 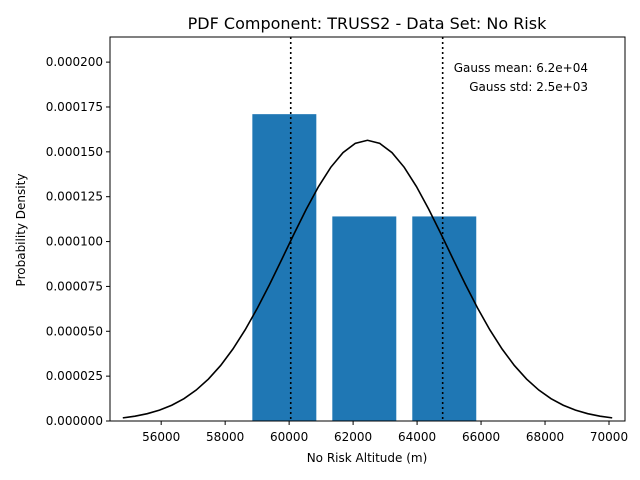 I want to click on x-tick-label: 70000, so click(x=609, y=437).